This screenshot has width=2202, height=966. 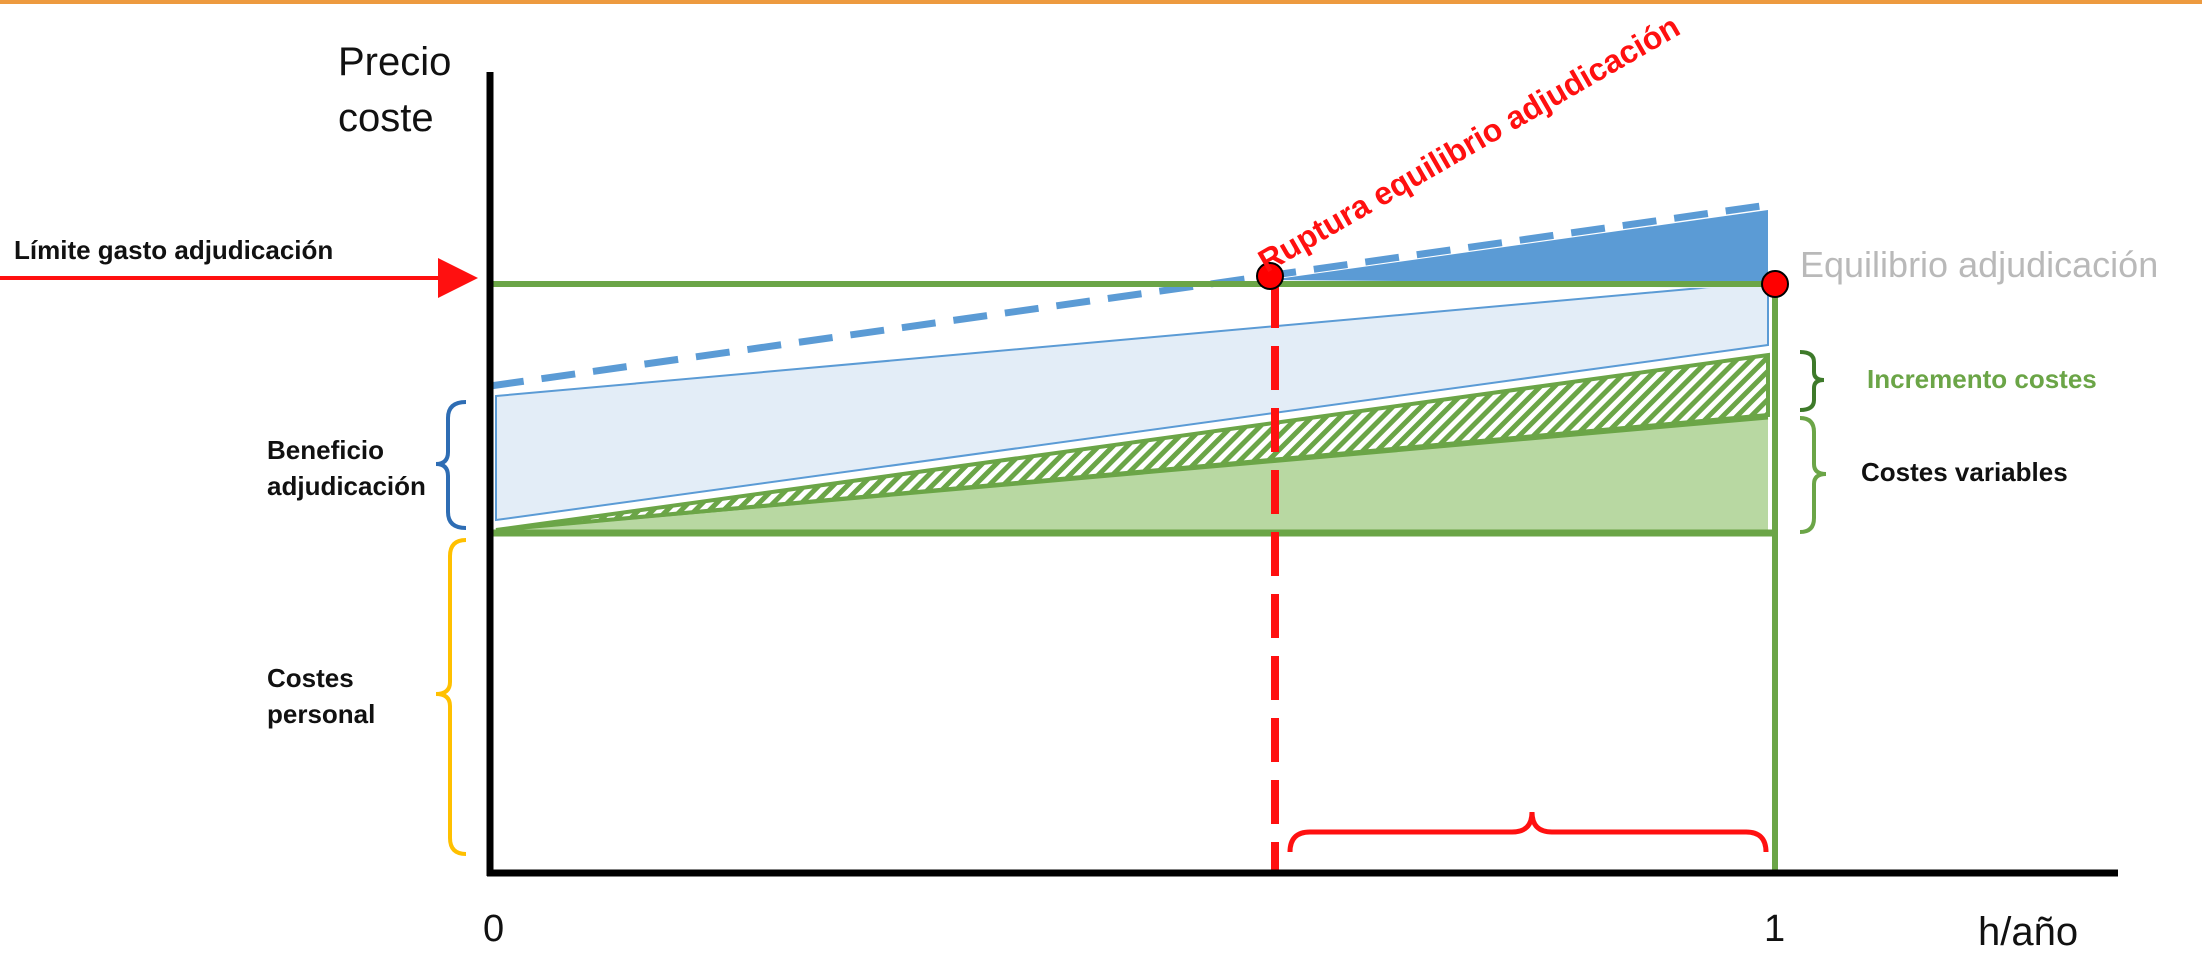 What do you see at coordinates (346, 486) in the screenshot?
I see `beneficio-label-line2: adjudicación` at bounding box center [346, 486].